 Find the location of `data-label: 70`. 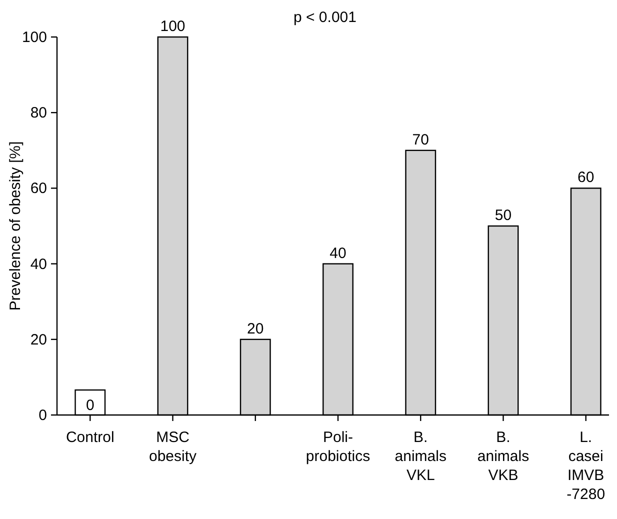

data-label: 70 is located at coordinates (420, 139).